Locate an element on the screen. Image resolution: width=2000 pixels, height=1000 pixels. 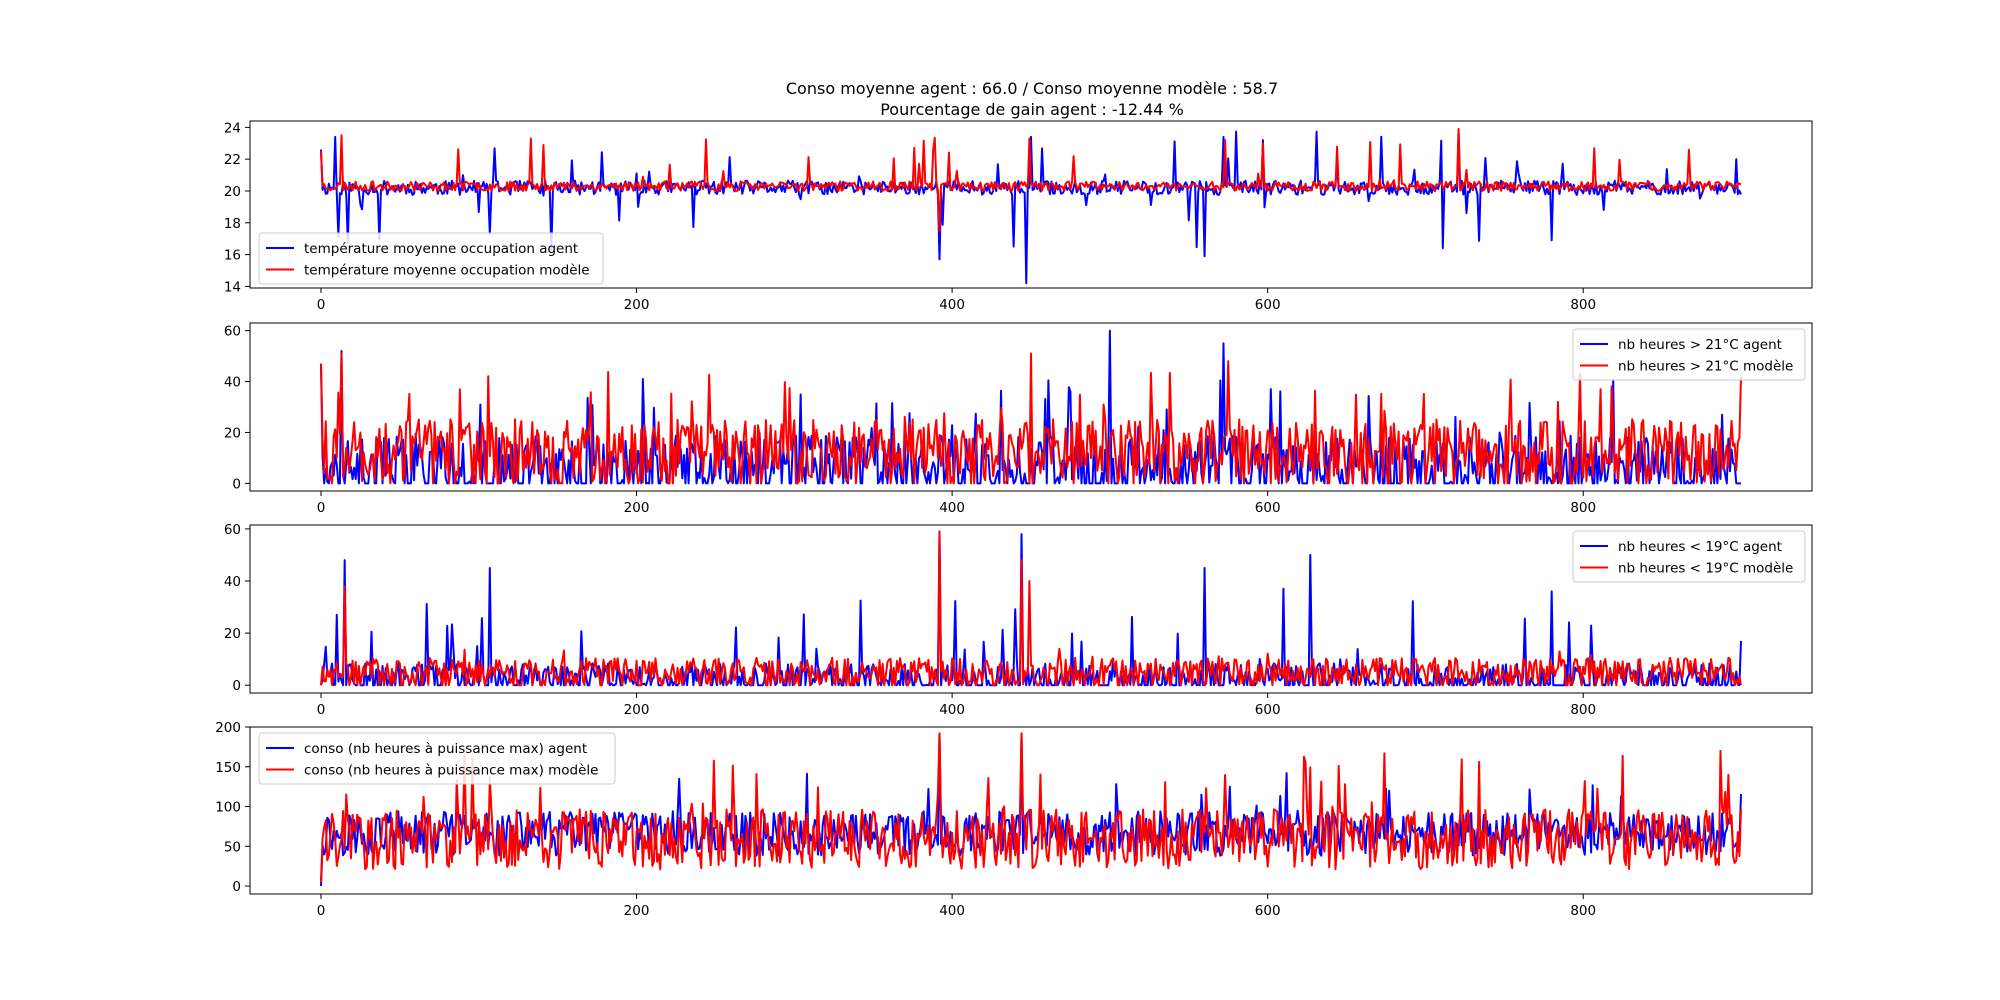
y-tick-label: 100 is located at coordinates (228, 808).